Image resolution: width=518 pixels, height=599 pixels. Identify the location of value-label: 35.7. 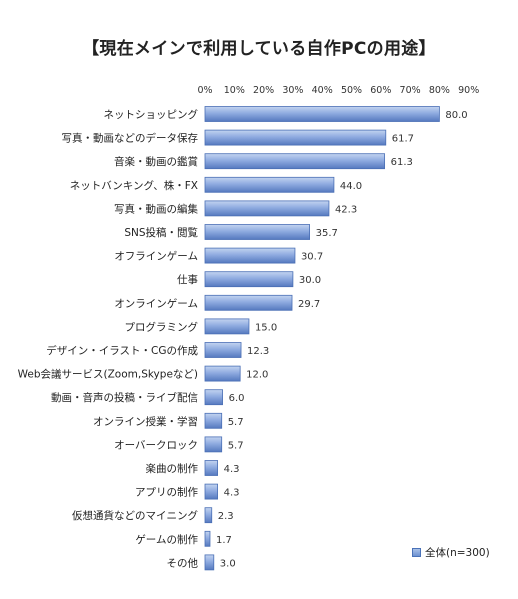
(327, 233).